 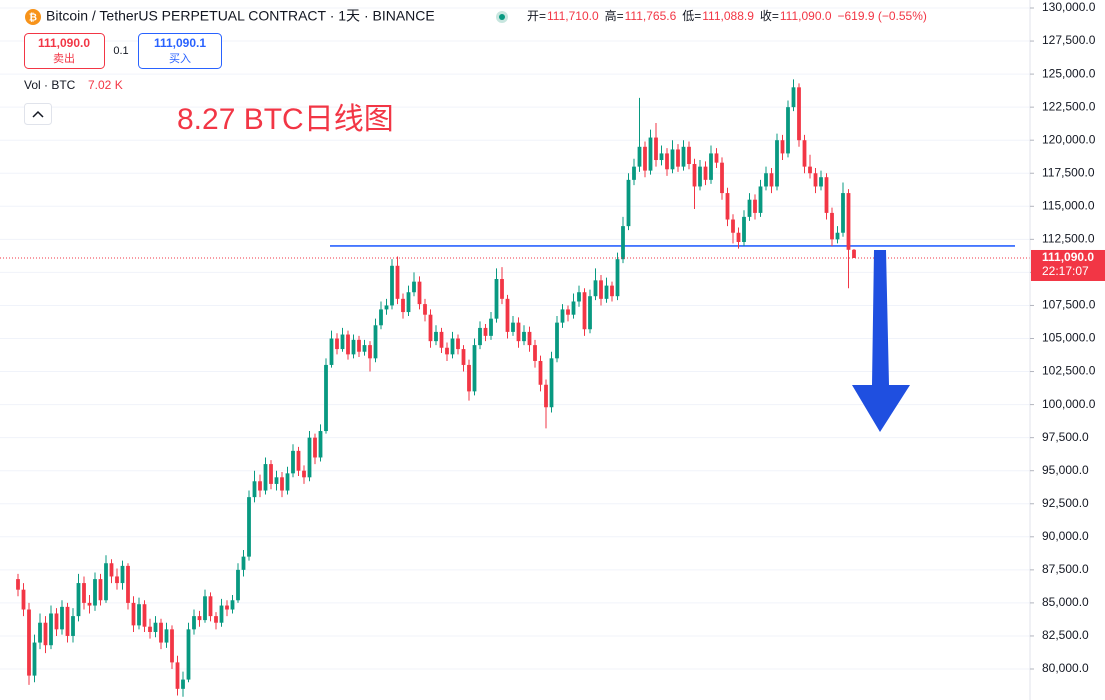 What do you see at coordinates (1065, 602) in the screenshot?
I see `y-tick-label: 85,000.0` at bounding box center [1065, 602].